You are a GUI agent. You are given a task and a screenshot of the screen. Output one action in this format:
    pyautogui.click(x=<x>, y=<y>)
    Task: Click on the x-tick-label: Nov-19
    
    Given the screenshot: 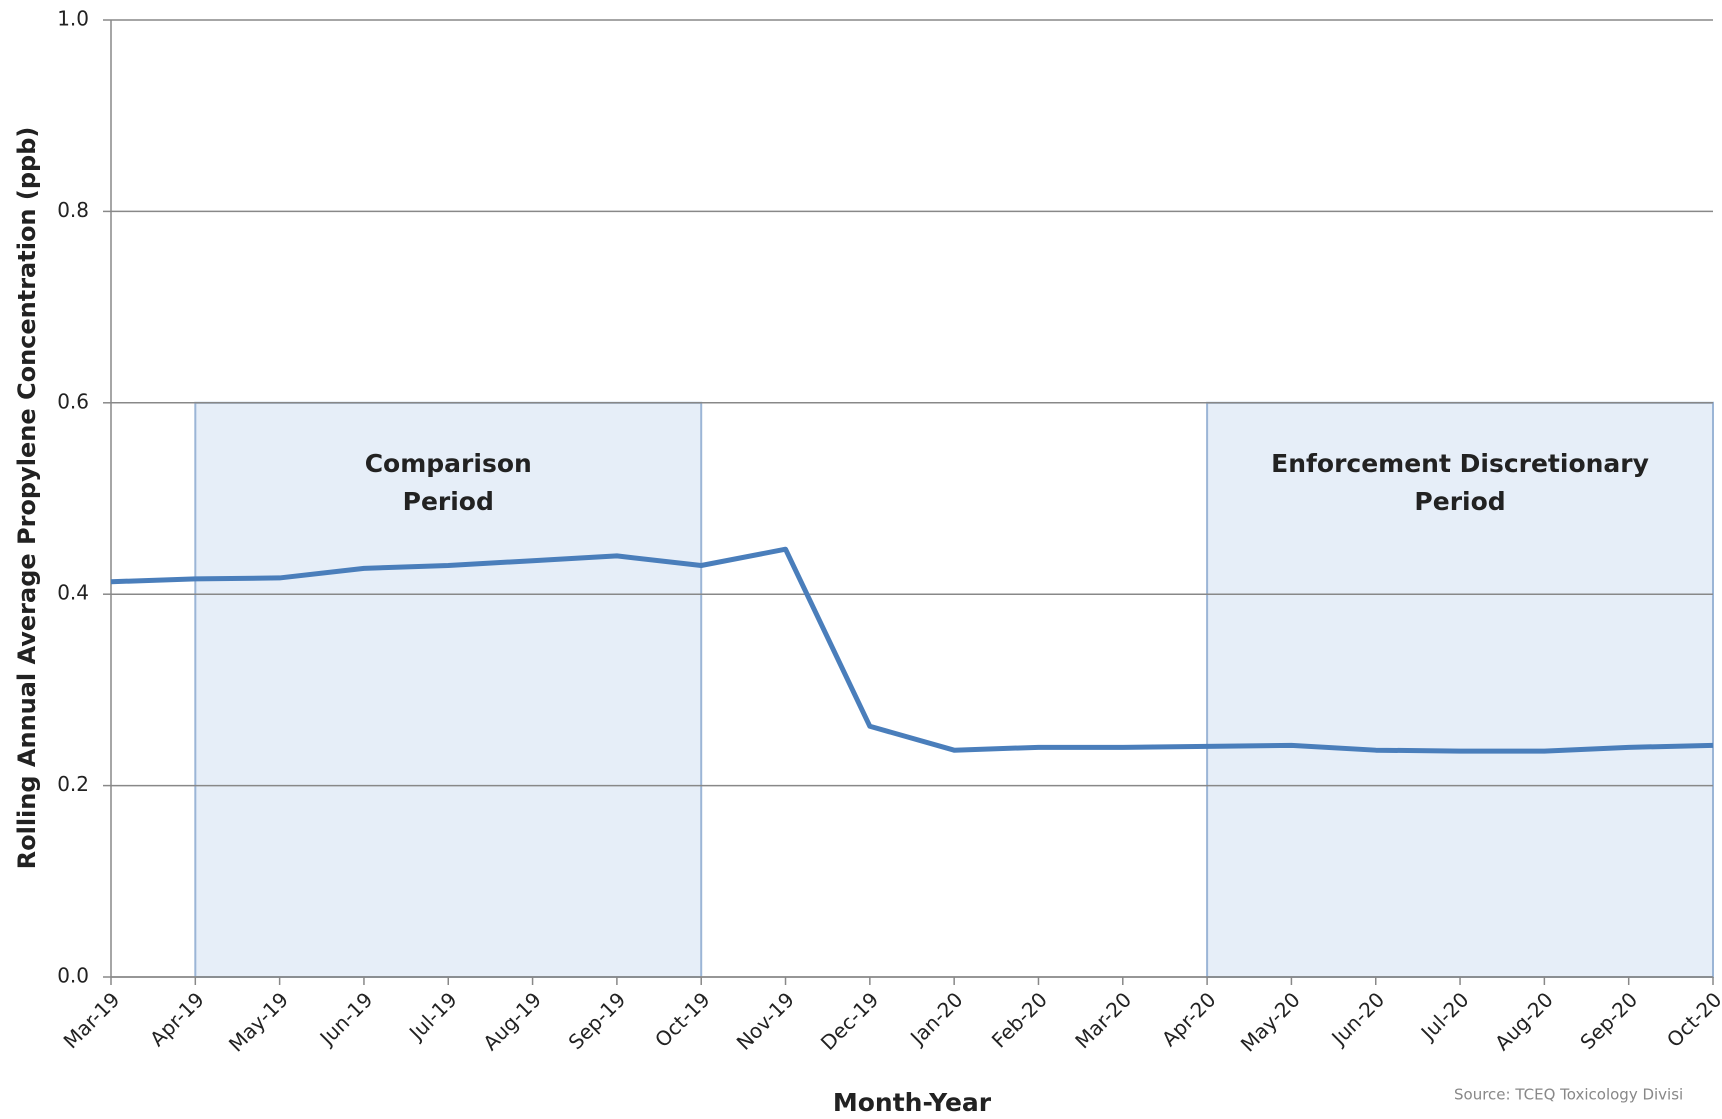 What is the action you would take?
    pyautogui.click(x=765, y=1020)
    